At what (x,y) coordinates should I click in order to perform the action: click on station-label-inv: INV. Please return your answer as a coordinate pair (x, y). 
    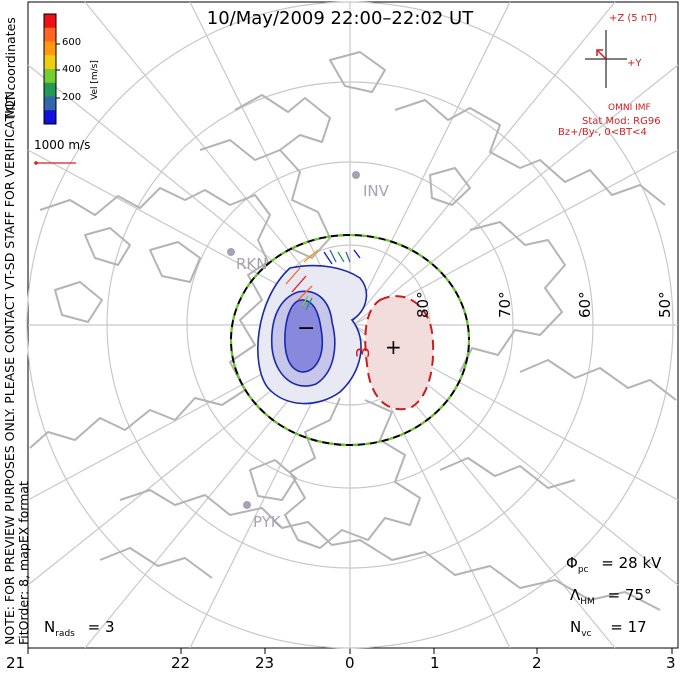
    Looking at the image, I should click on (376, 191).